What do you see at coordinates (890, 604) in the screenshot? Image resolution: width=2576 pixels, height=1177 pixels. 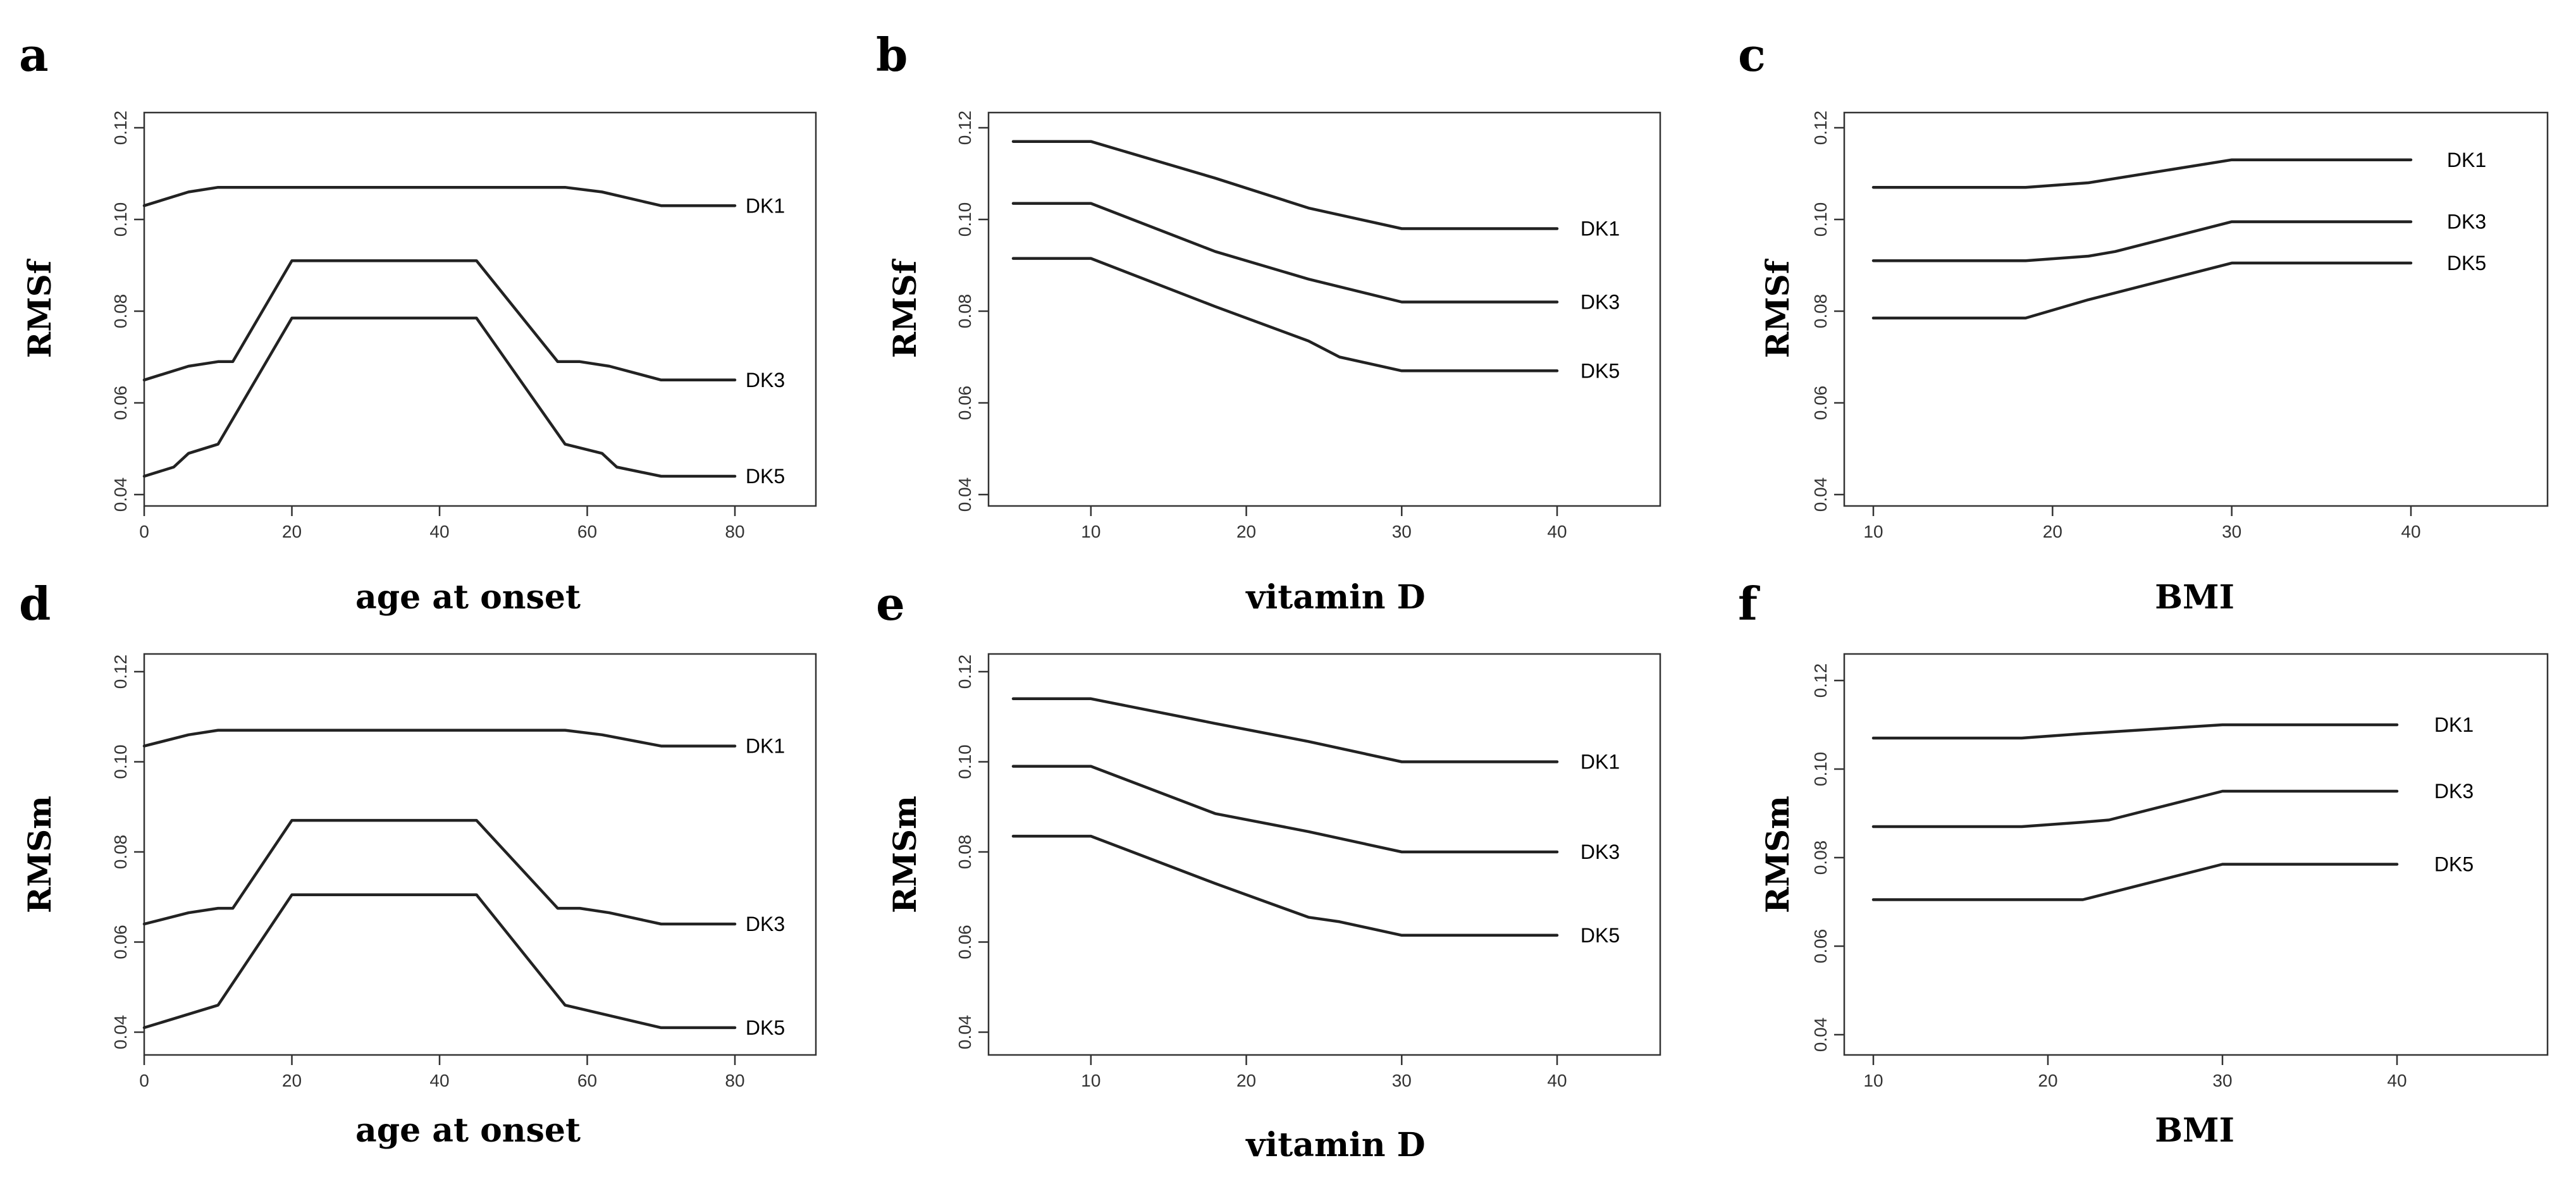 I see `panel-letter: e` at bounding box center [890, 604].